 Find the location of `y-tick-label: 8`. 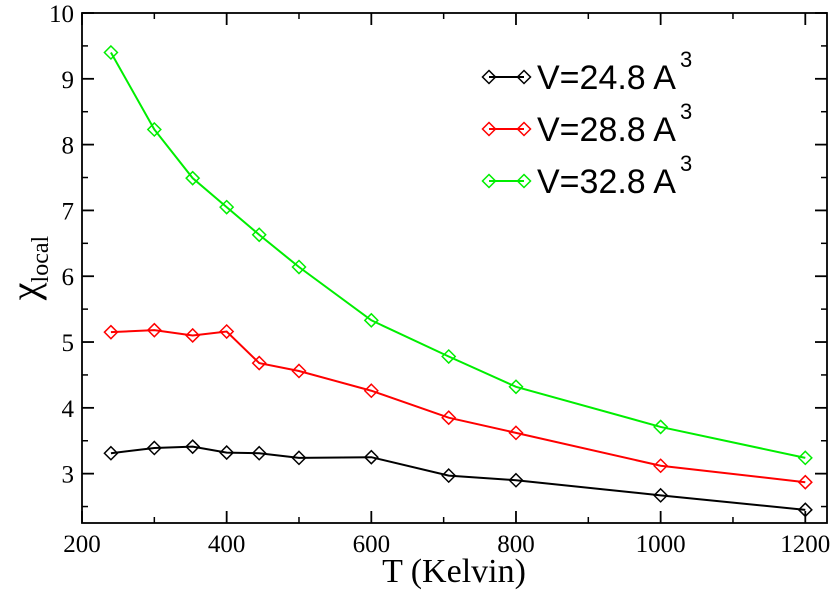

y-tick-label: 8 is located at coordinates (68, 146).